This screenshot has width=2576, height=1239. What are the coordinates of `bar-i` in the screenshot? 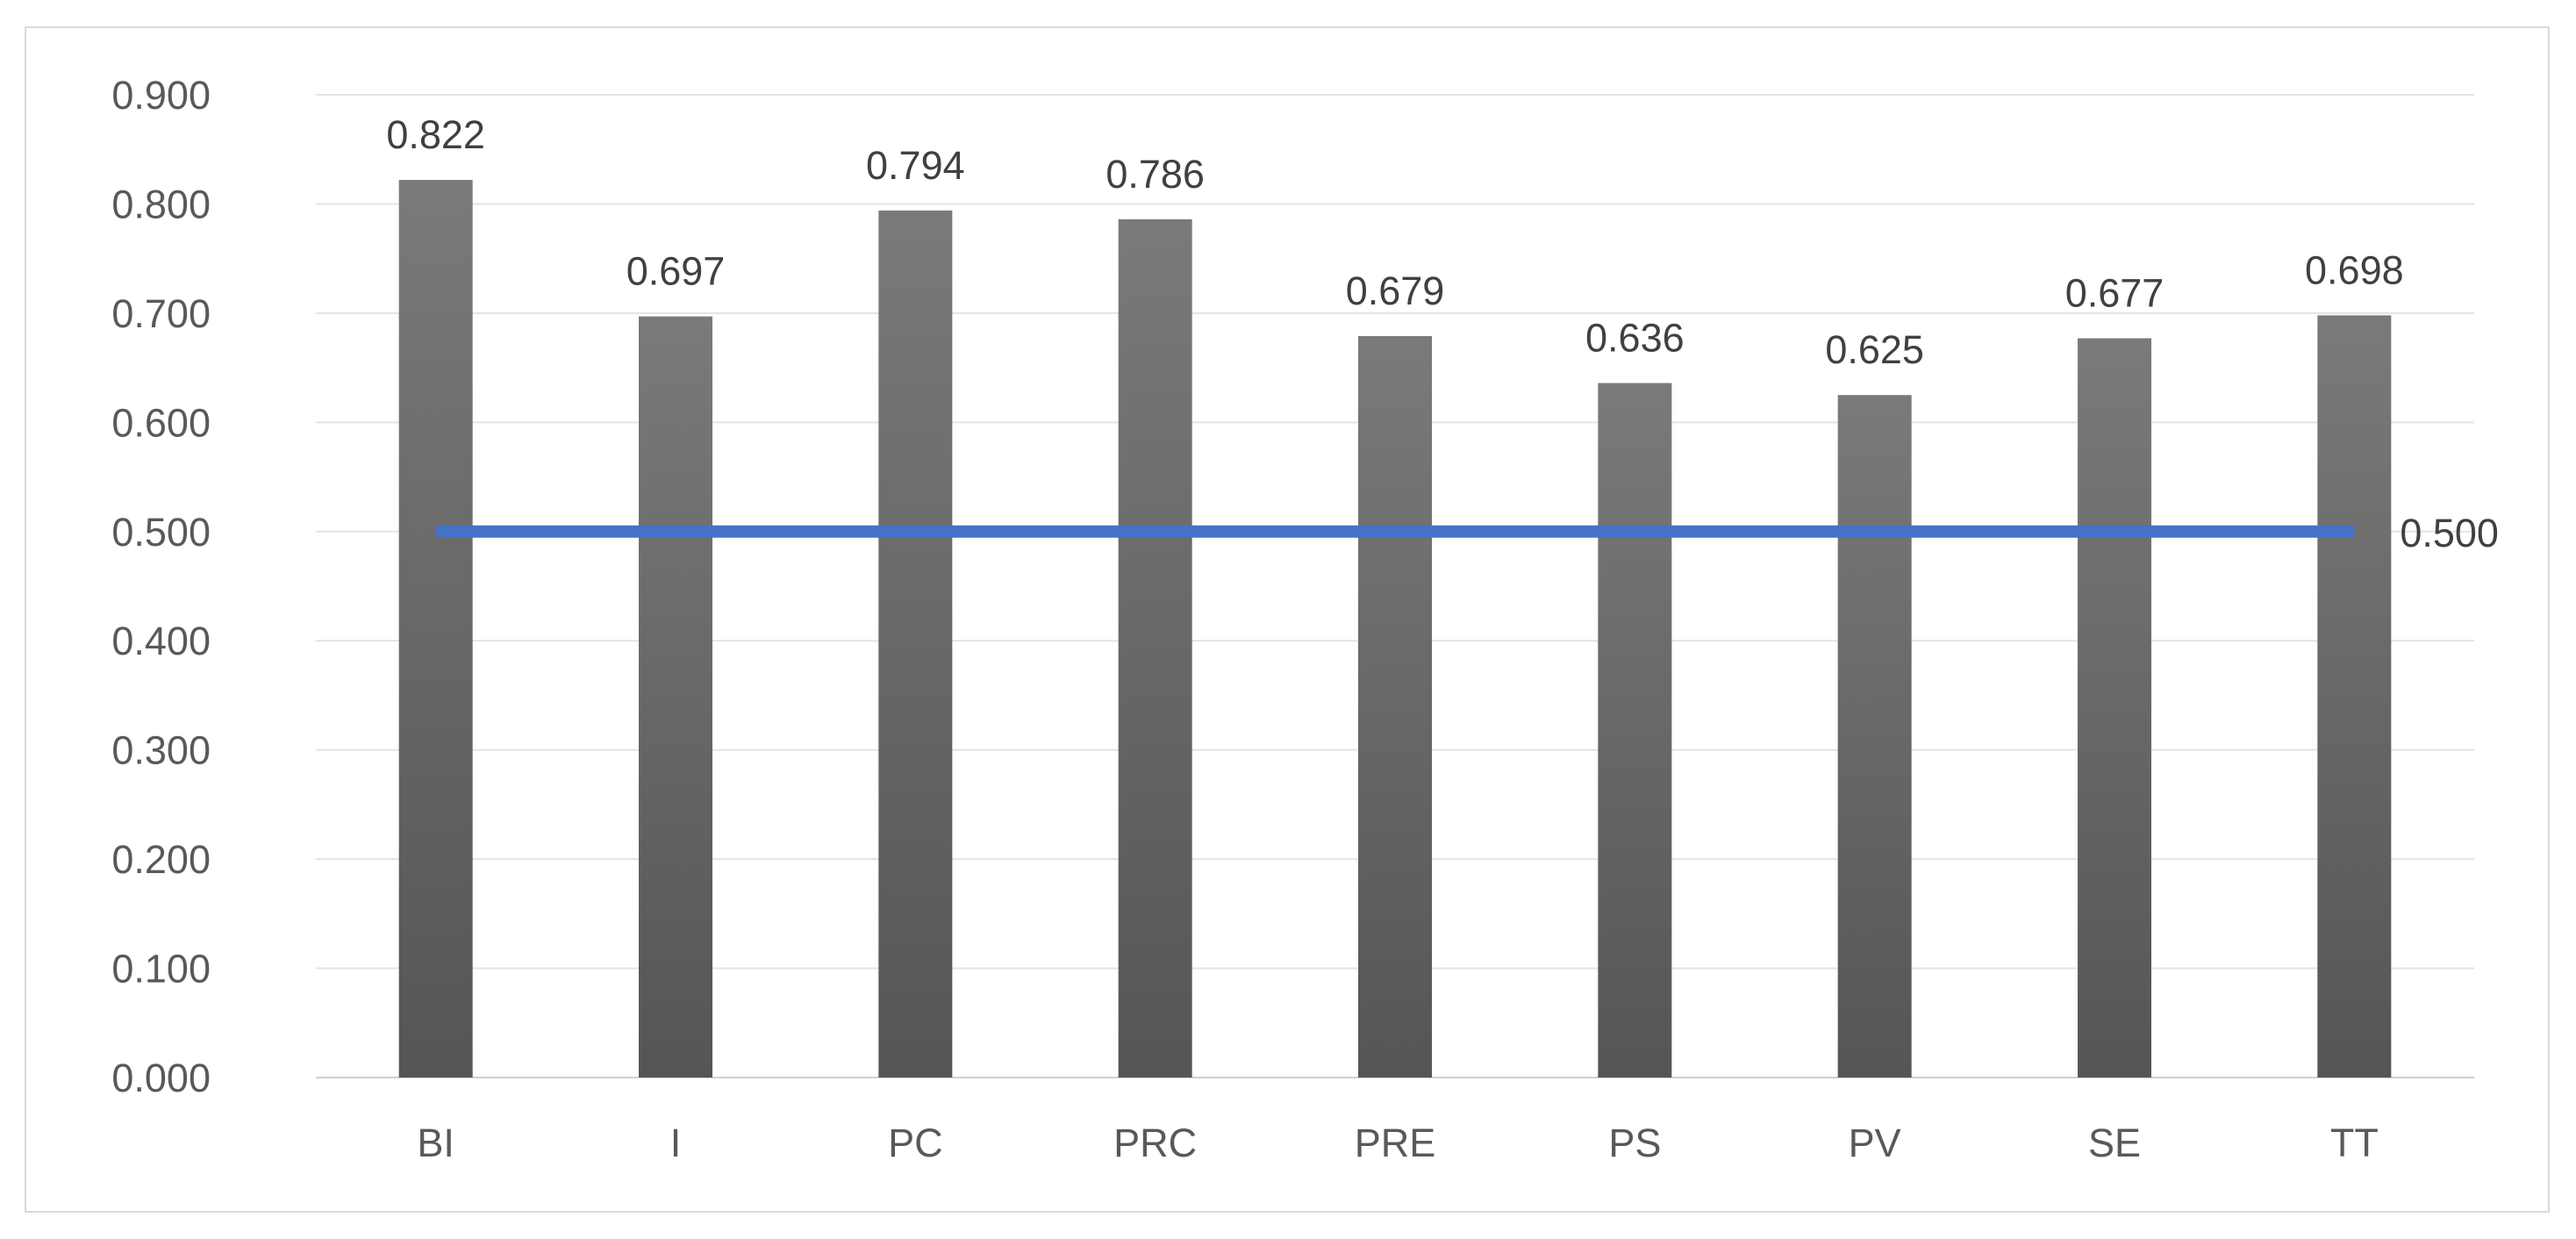 It's located at (675, 697).